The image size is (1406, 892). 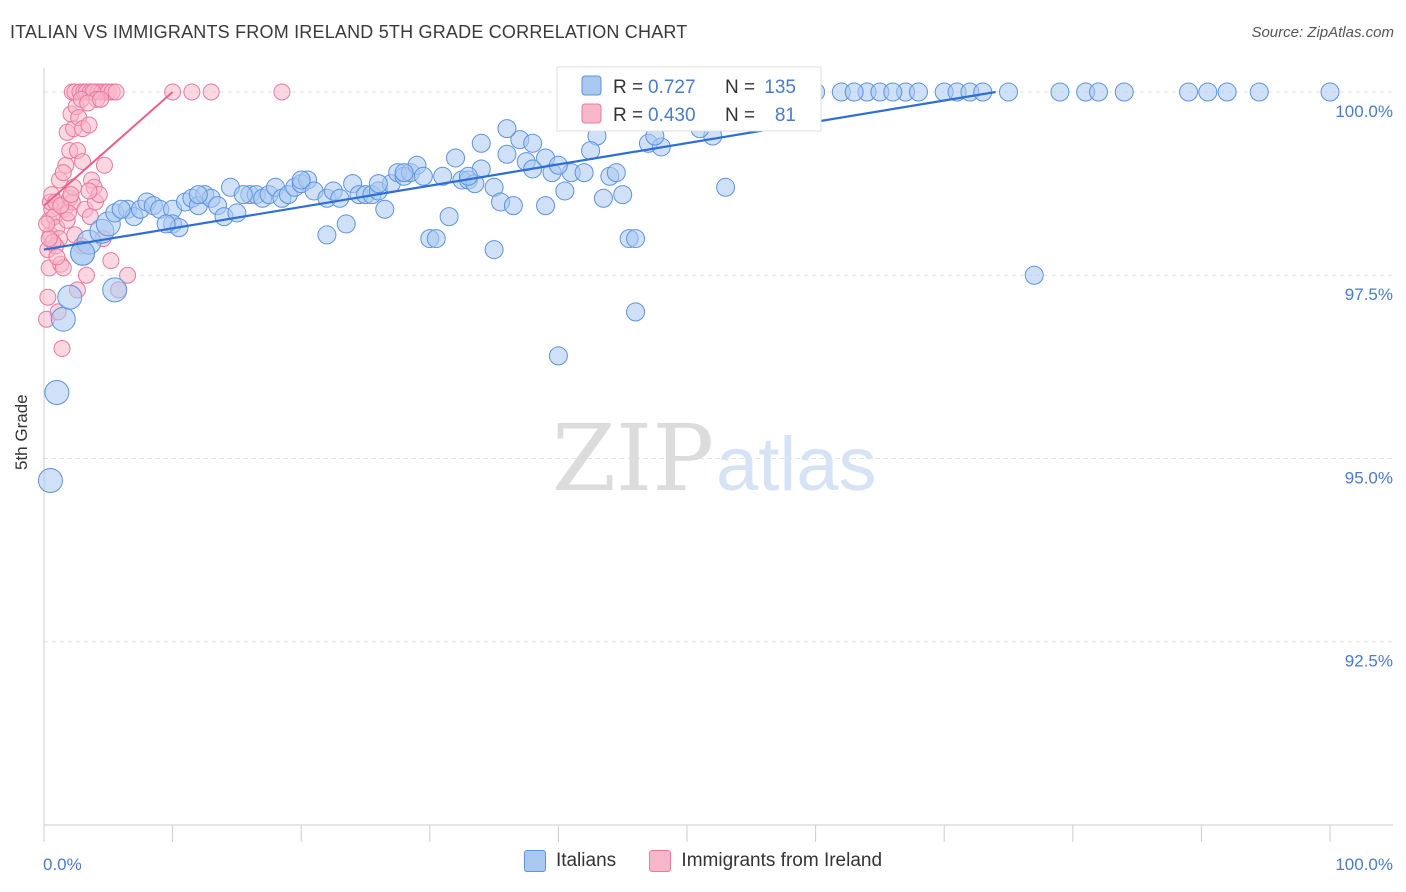 I want to click on legend-swatch-ireland, so click(x=591, y=113).